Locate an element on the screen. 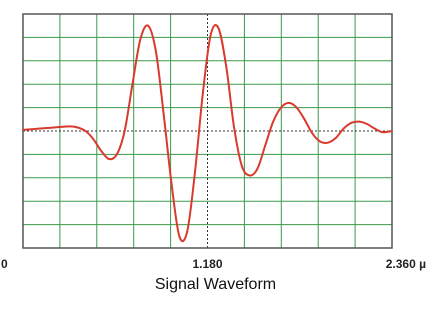 The height and width of the screenshot is (327, 431). x-tick-label: 2.360 µ is located at coordinates (406, 264).